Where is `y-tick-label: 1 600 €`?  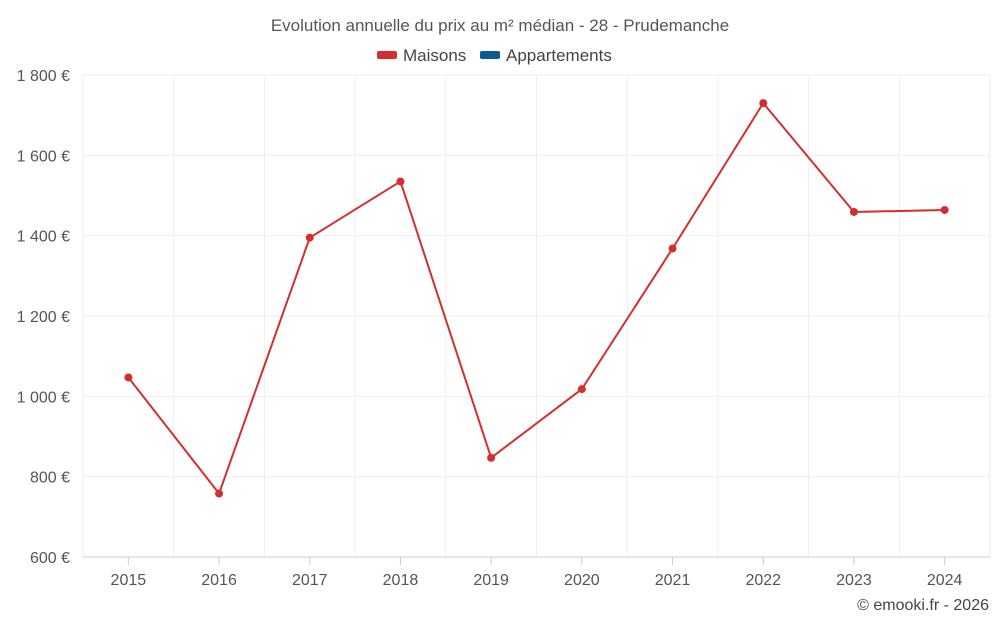 y-tick-label: 1 600 € is located at coordinates (43, 156).